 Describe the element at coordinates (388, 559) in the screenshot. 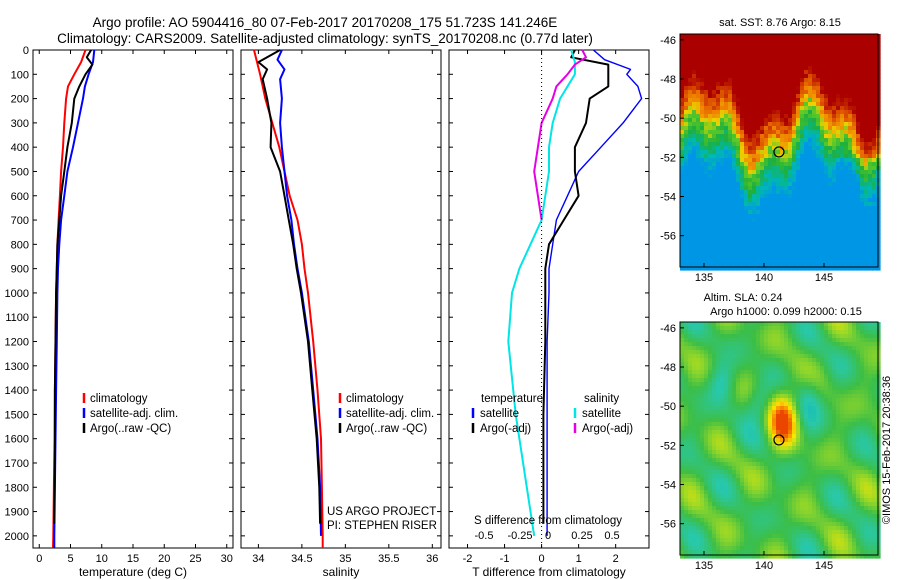

I see `x-tick-label: 35.5` at that location.